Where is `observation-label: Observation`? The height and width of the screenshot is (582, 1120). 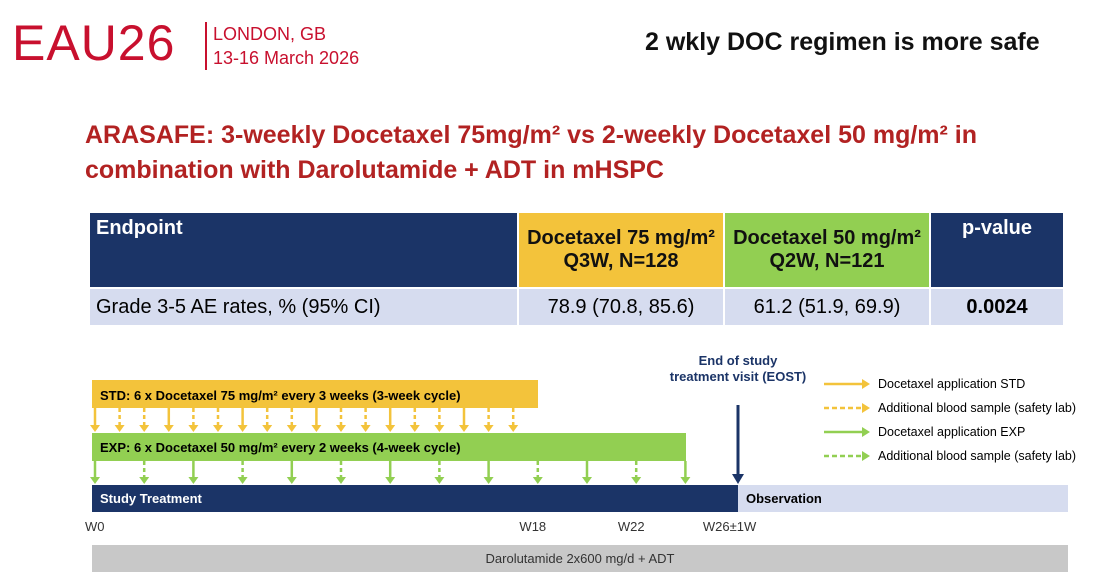
observation-label: Observation is located at coordinates (784, 498).